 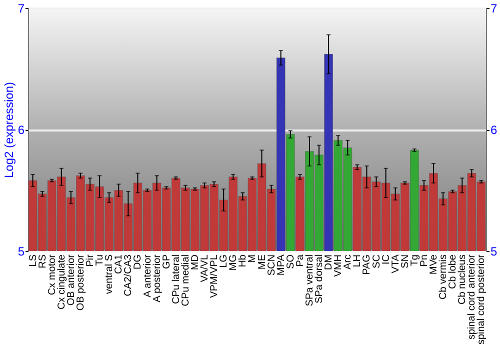 What do you see at coordinates (33, 260) in the screenshot?
I see `x-tick-label: LS` at bounding box center [33, 260].